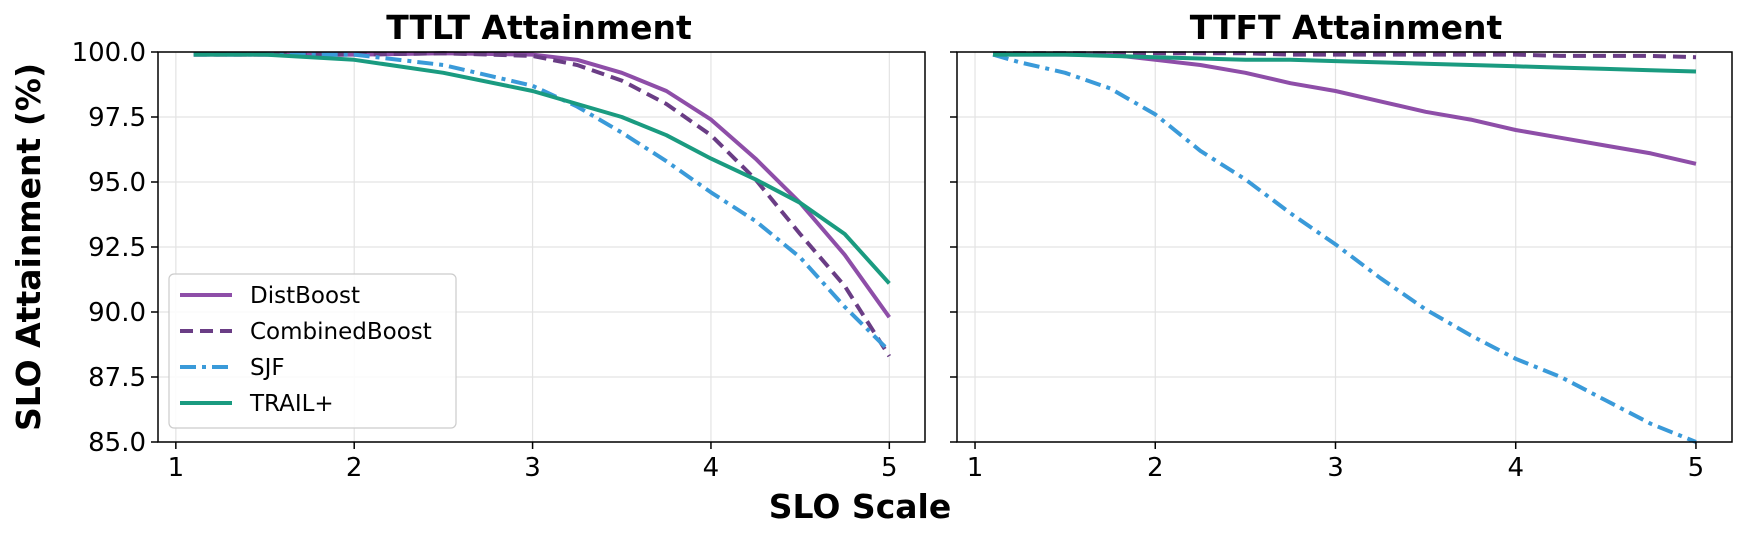 The image size is (1745, 540). What do you see at coordinates (109, 53) in the screenshot?
I see `y-tick-label: 100.0` at bounding box center [109, 53].